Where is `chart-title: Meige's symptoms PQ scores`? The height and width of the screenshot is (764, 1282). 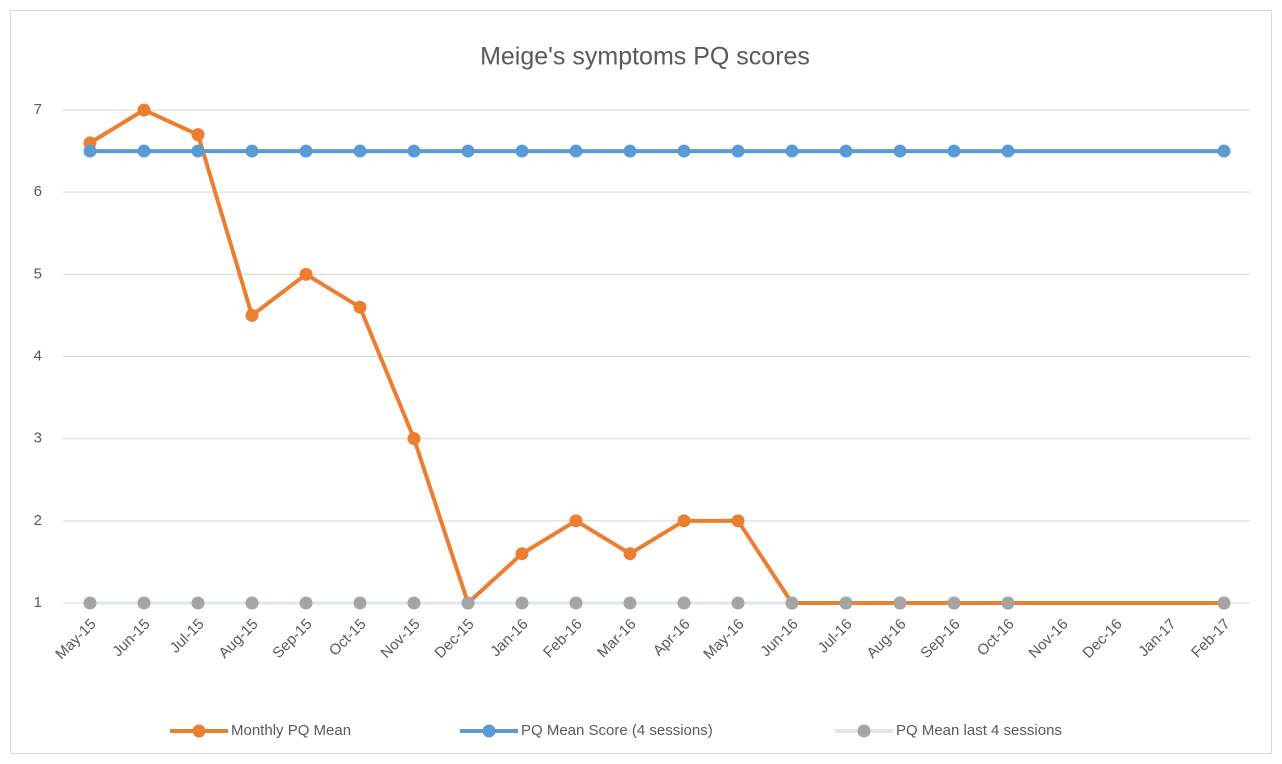
chart-title: Meige's symptoms PQ scores is located at coordinates (645, 57).